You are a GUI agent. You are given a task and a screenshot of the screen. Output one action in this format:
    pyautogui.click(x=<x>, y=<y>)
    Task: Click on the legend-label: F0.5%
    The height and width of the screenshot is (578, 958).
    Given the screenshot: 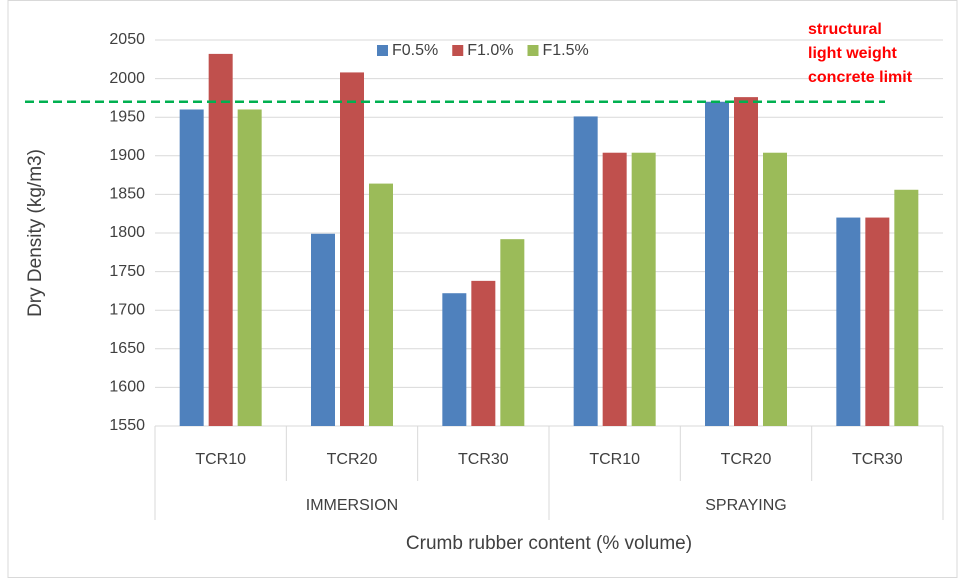 What is the action you would take?
    pyautogui.click(x=415, y=50)
    